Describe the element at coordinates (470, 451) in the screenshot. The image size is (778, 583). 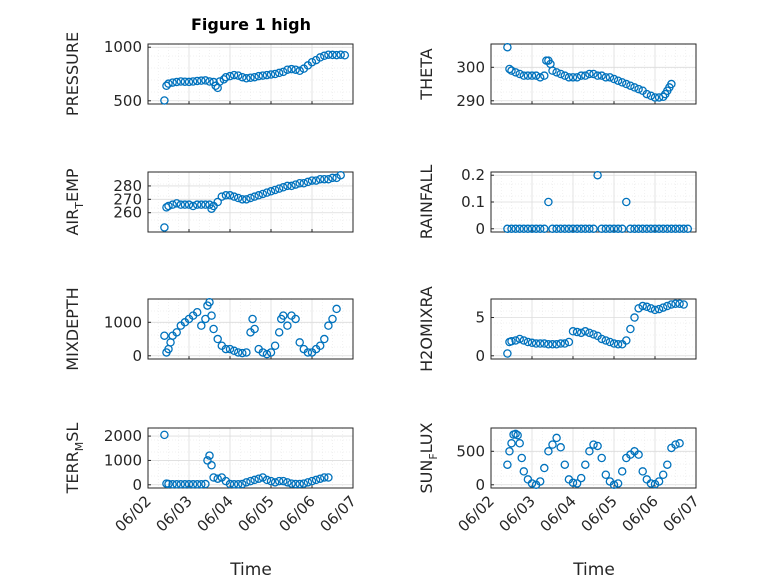
I see `y-tick-label: 500` at that location.